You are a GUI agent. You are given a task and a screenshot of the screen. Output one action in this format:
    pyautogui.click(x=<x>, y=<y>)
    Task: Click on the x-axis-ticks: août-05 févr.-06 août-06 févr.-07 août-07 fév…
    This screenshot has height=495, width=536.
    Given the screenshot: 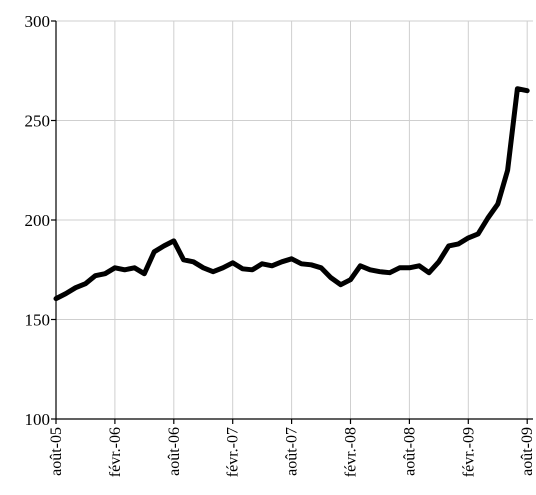 What is the action you would take?
    pyautogui.click(x=292, y=448)
    